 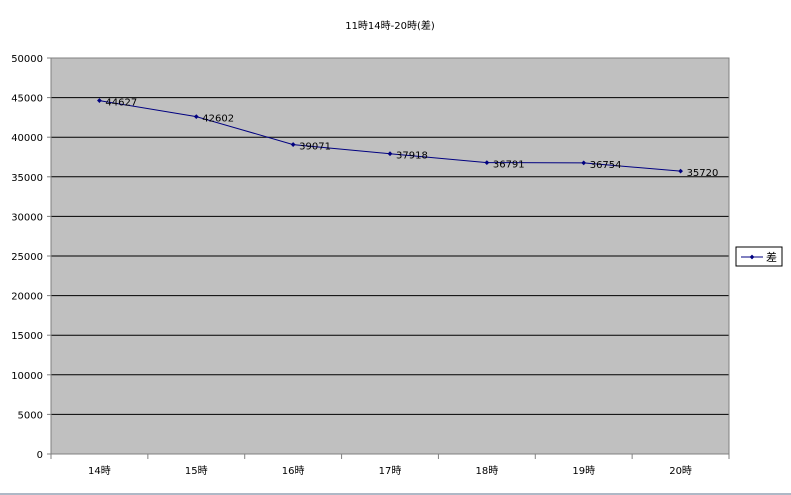 What do you see at coordinates (509, 165) in the screenshot?
I see `data-label: 36791` at bounding box center [509, 165].